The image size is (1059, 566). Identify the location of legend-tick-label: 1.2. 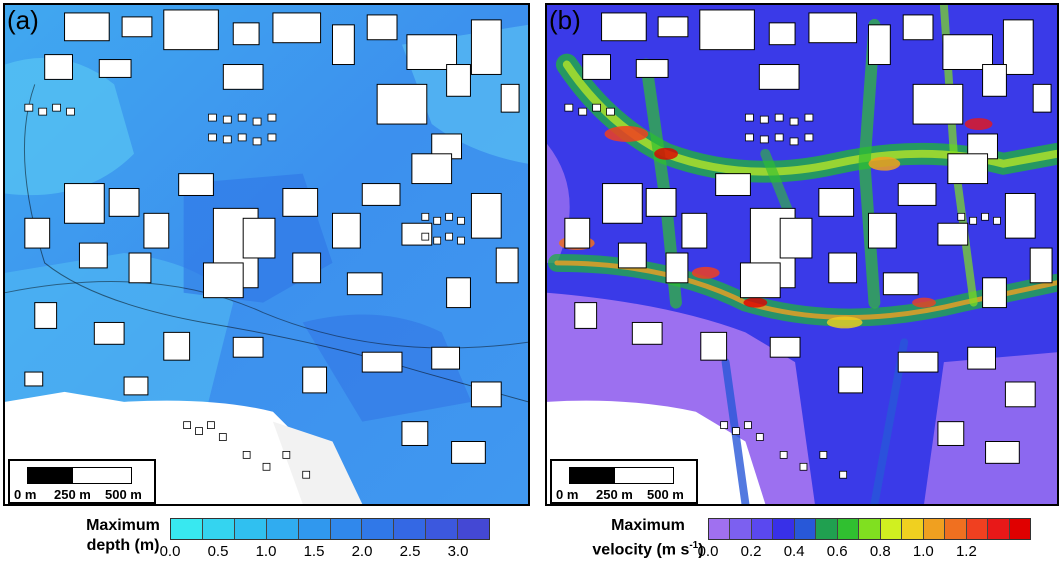
(966, 551).